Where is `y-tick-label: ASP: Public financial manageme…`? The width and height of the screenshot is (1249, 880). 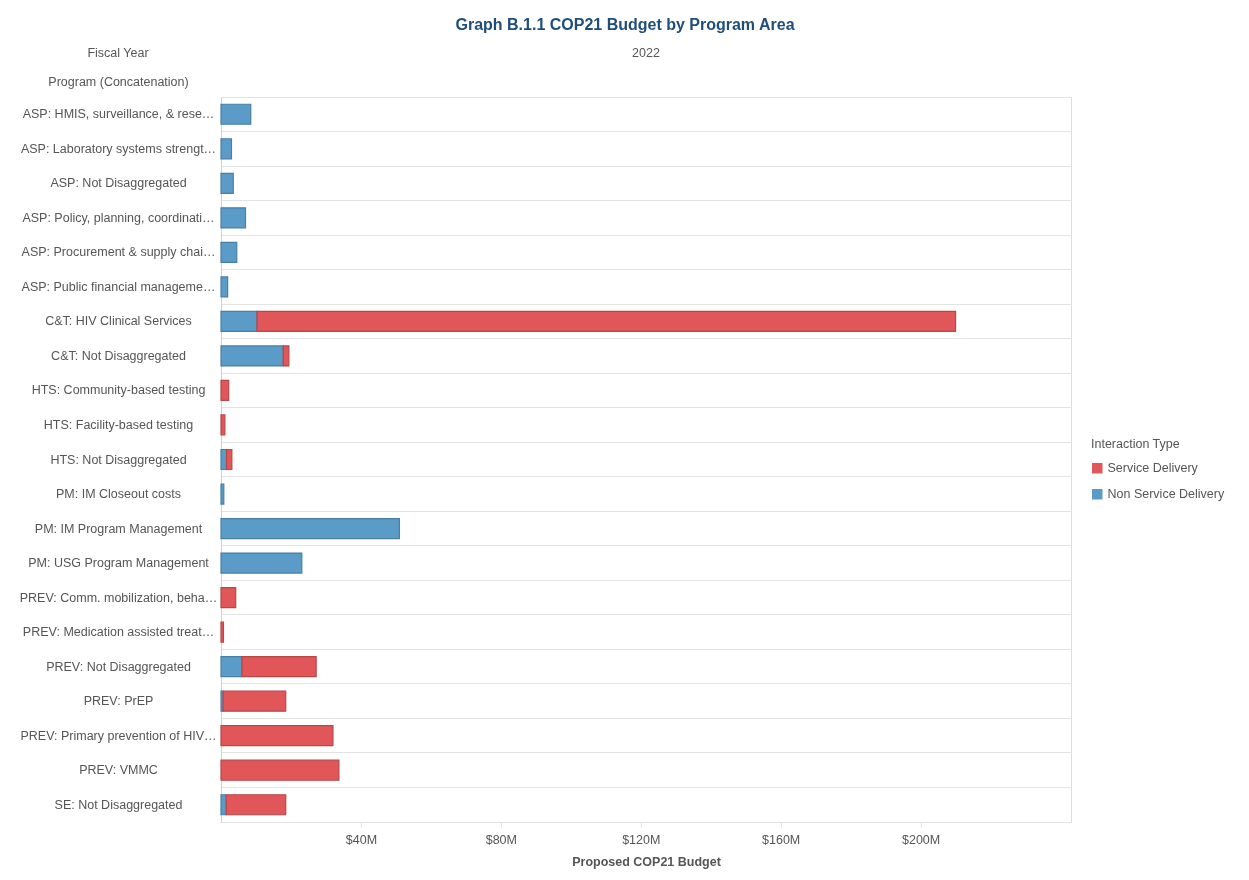 y-tick-label: ASP: Public financial manageme… is located at coordinates (118, 286).